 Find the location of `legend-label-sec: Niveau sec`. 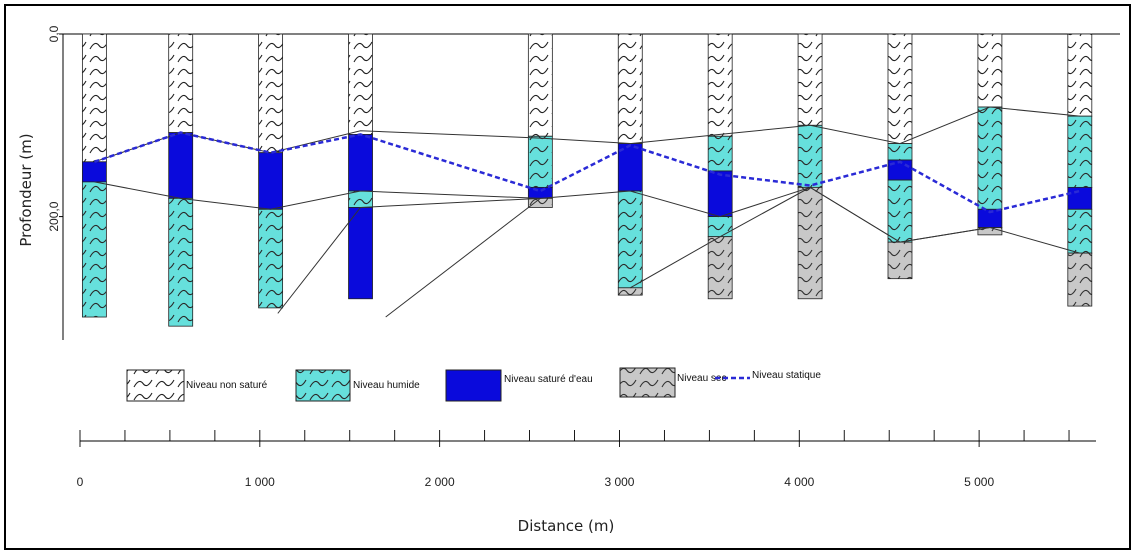

legend-label-sec: Niveau sec is located at coordinates (701, 378).